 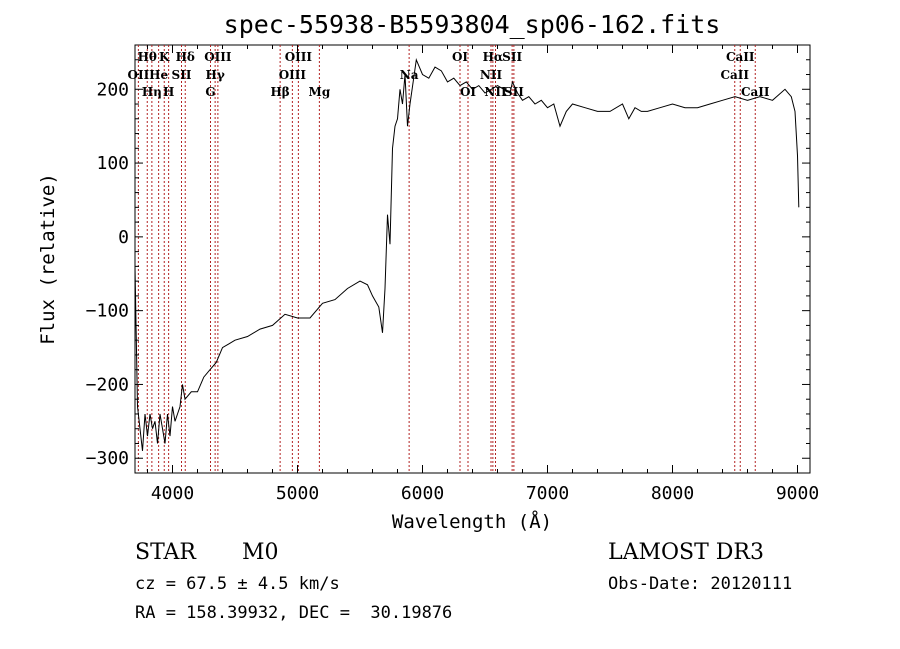 What do you see at coordinates (260, 552) in the screenshot?
I see `object-subclass: M0` at bounding box center [260, 552].